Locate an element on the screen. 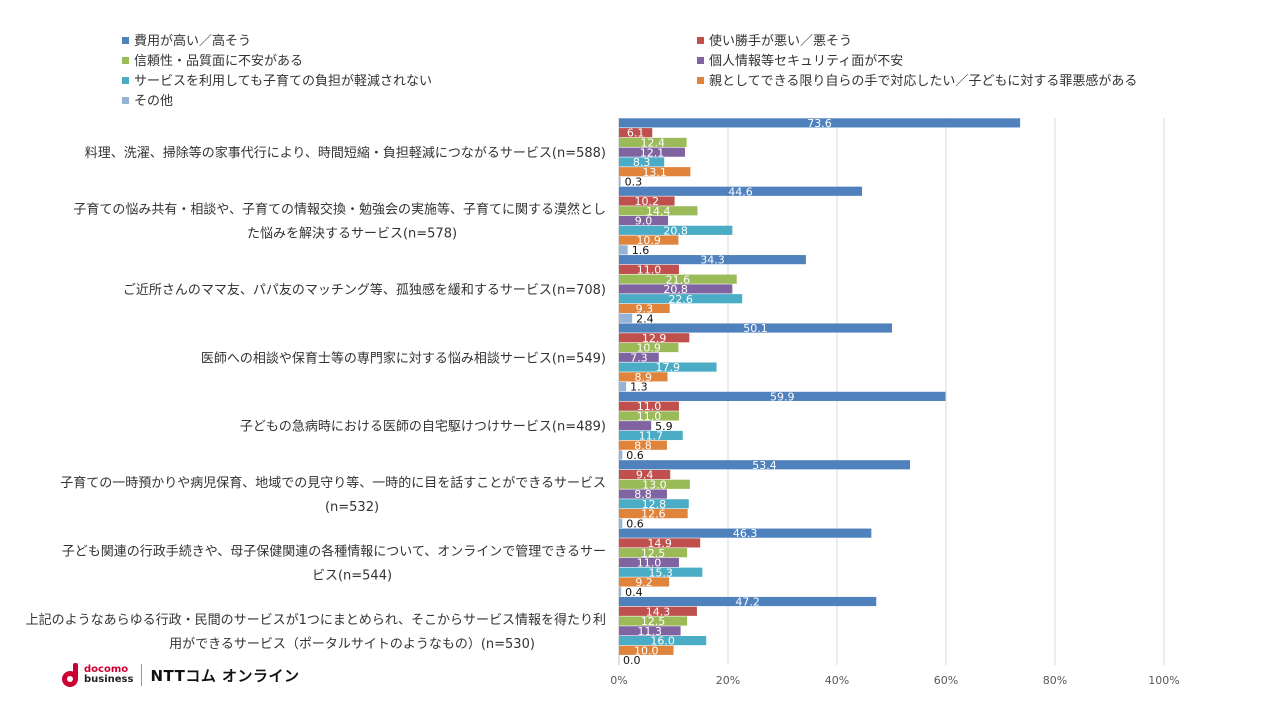 The width and height of the screenshot is (1280, 720). data-label: 14.4 is located at coordinates (658, 211).